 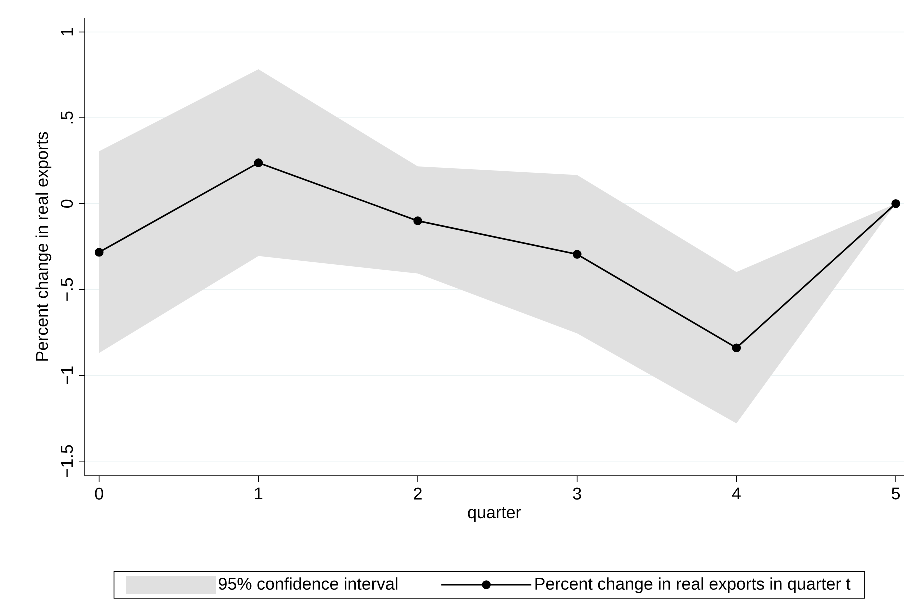 What do you see at coordinates (67, 32) in the screenshot?
I see `y-tick-label: 1` at bounding box center [67, 32].